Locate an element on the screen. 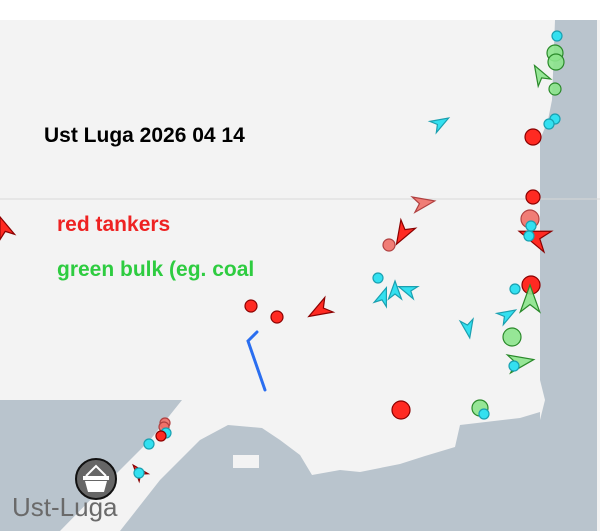  legend-bulk: green bulk (eg. coal is located at coordinates (156, 269).